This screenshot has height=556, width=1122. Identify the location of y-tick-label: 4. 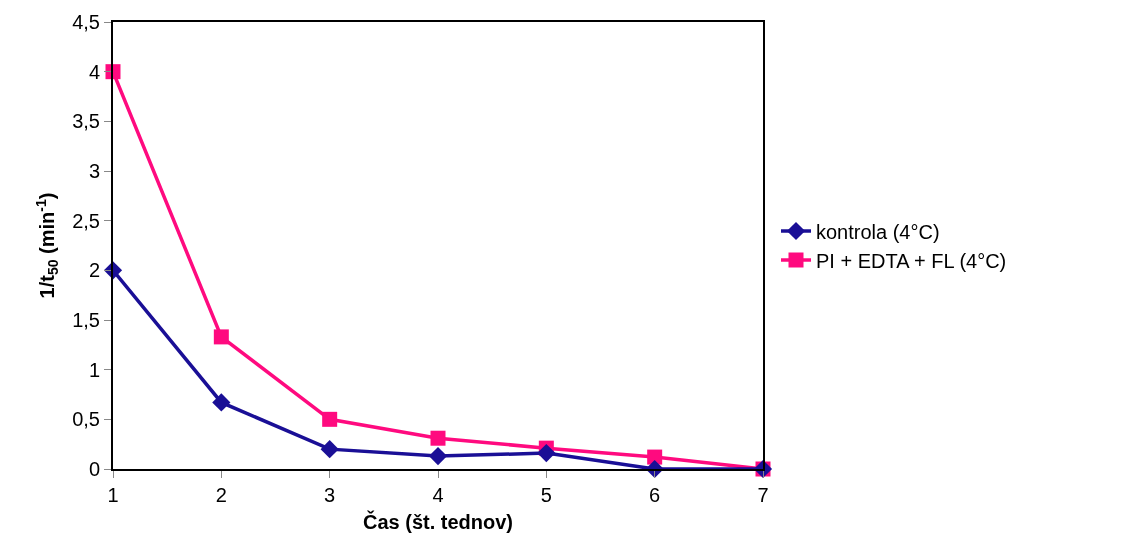
(94, 71).